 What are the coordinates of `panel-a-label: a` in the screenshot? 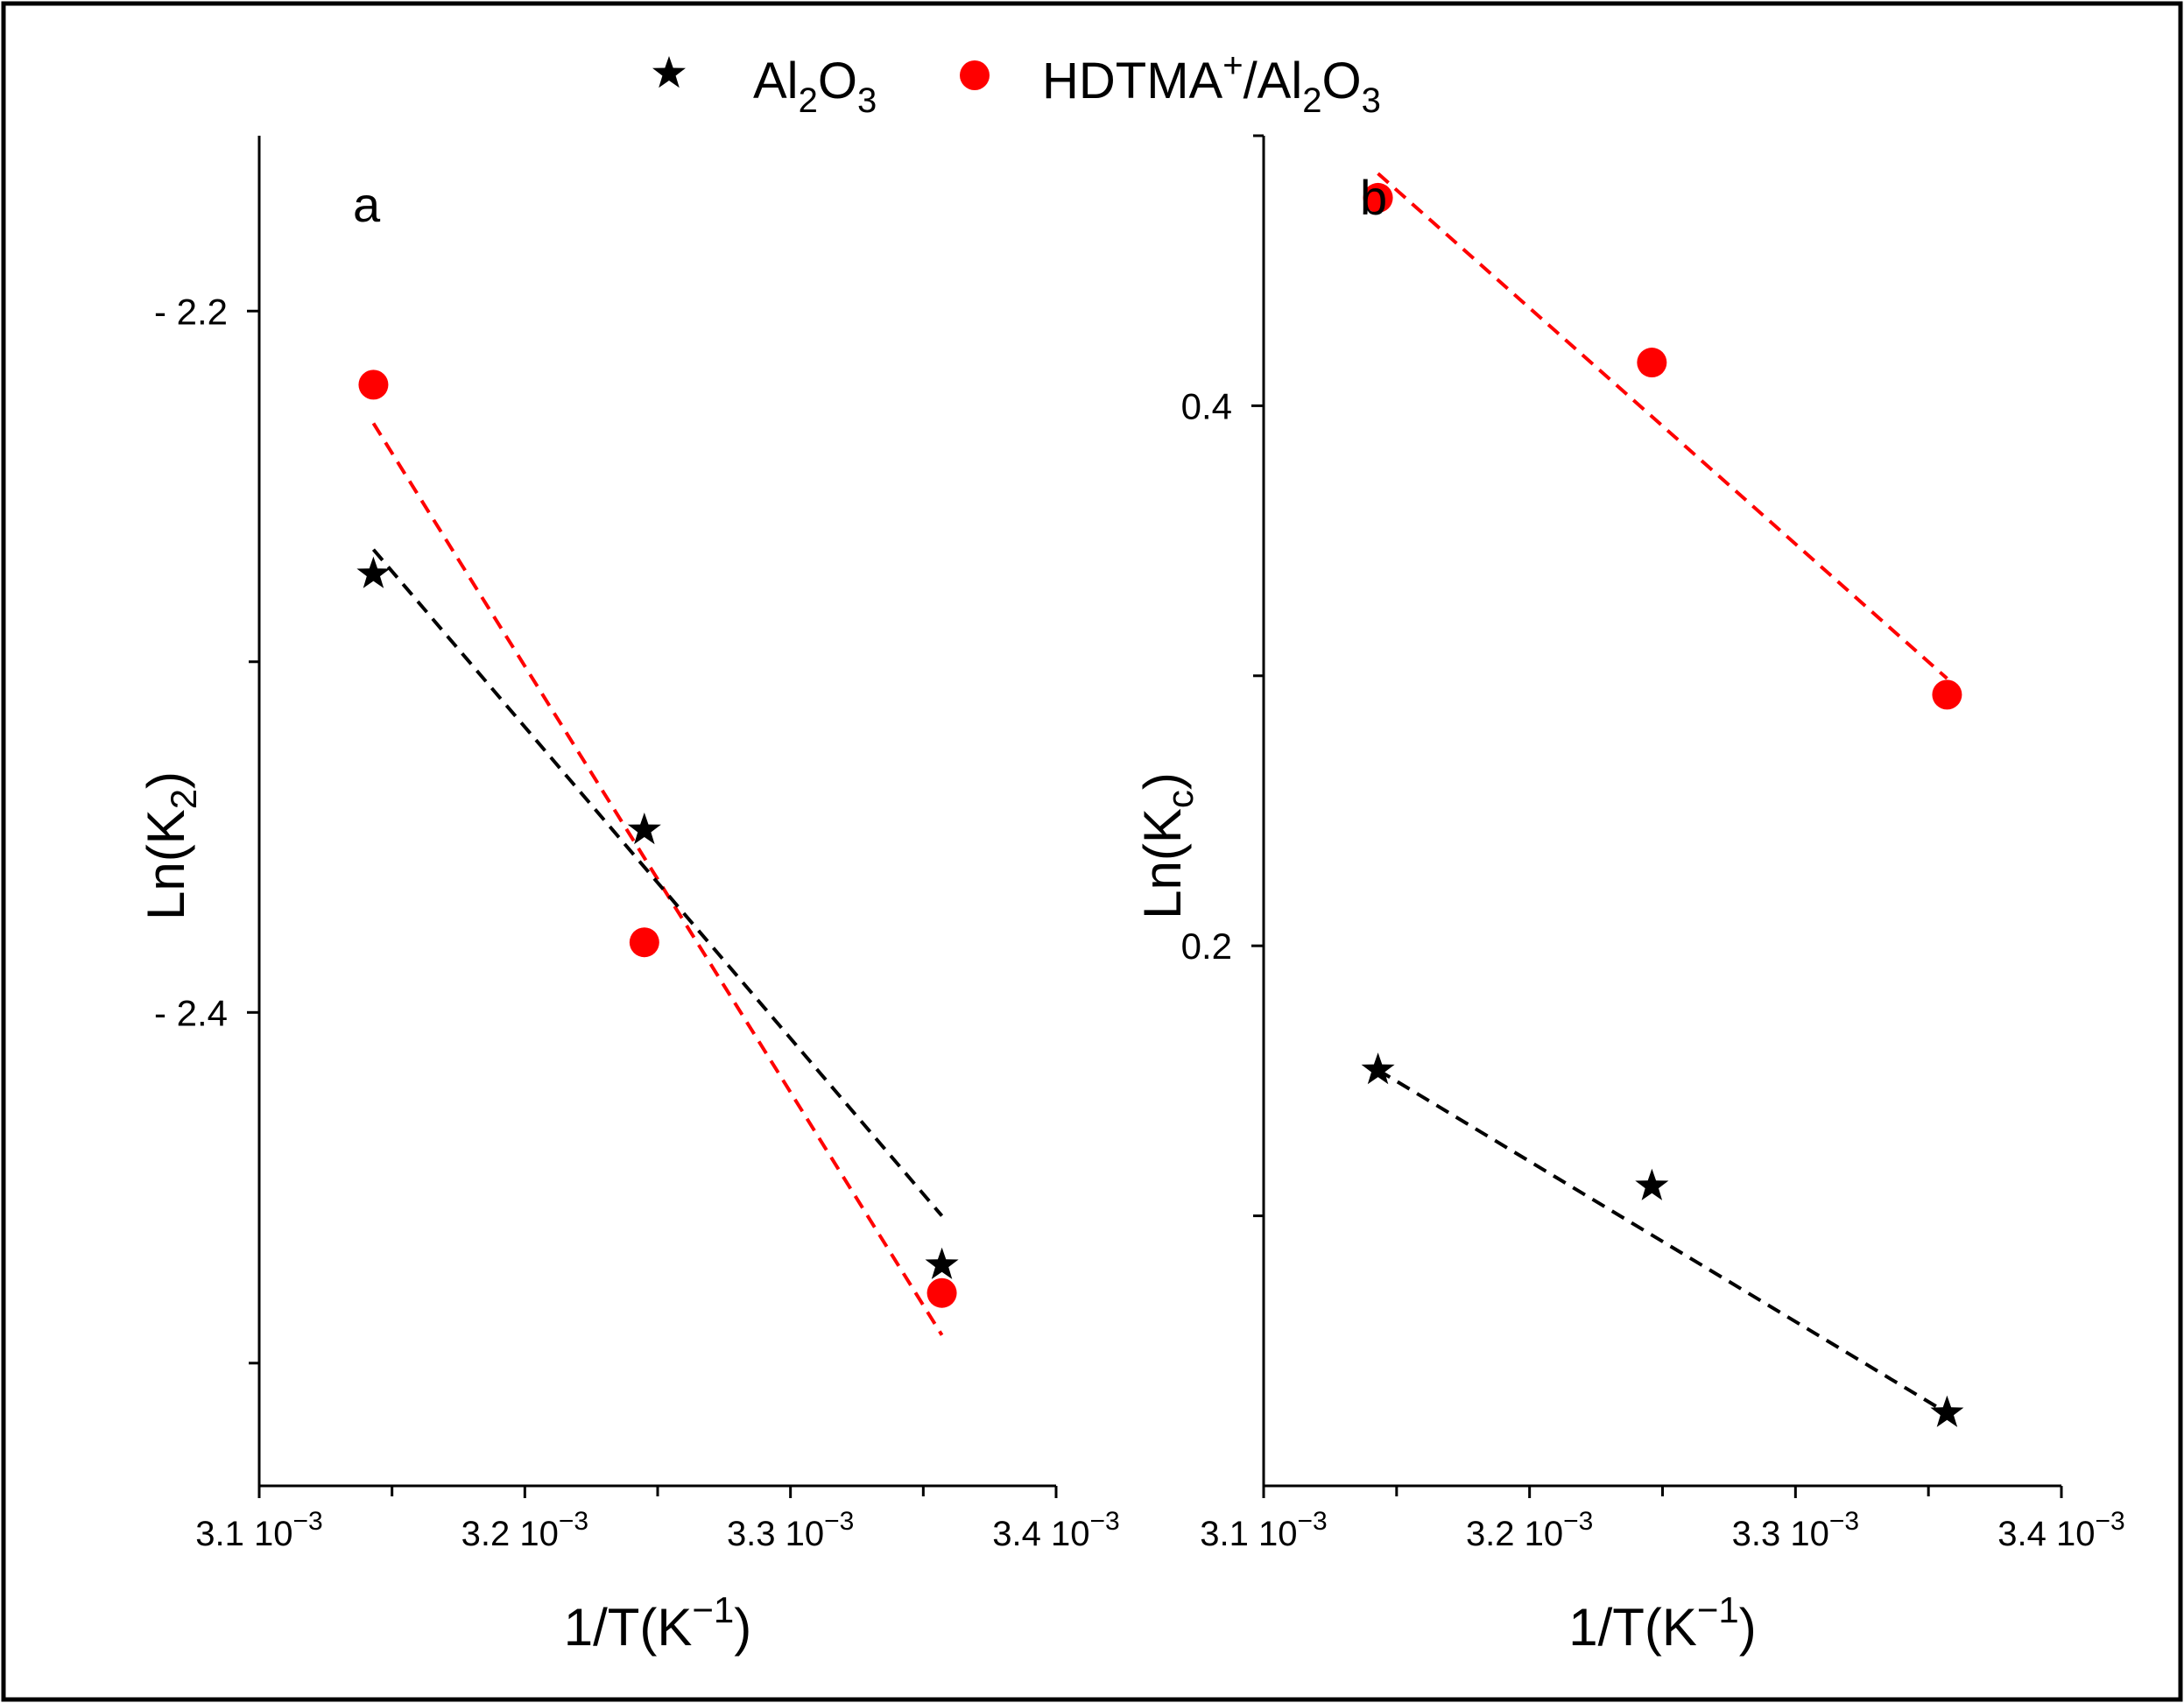 It's located at (367, 204).